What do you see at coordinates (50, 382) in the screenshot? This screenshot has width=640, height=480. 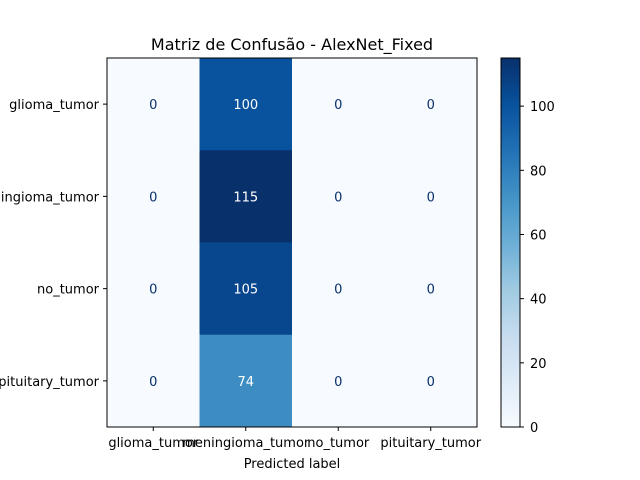 I see `y-tick-label: pituitary_tumor` at bounding box center [50, 382].